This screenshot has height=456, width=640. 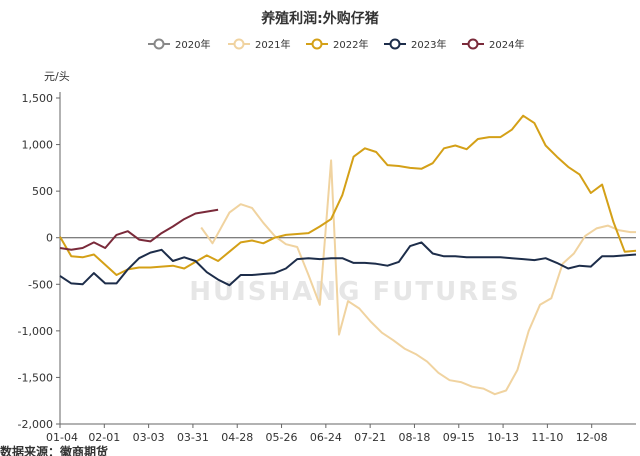 What do you see at coordinates (348, 264) in the screenshot?
I see `series-line-2023年` at bounding box center [348, 264].